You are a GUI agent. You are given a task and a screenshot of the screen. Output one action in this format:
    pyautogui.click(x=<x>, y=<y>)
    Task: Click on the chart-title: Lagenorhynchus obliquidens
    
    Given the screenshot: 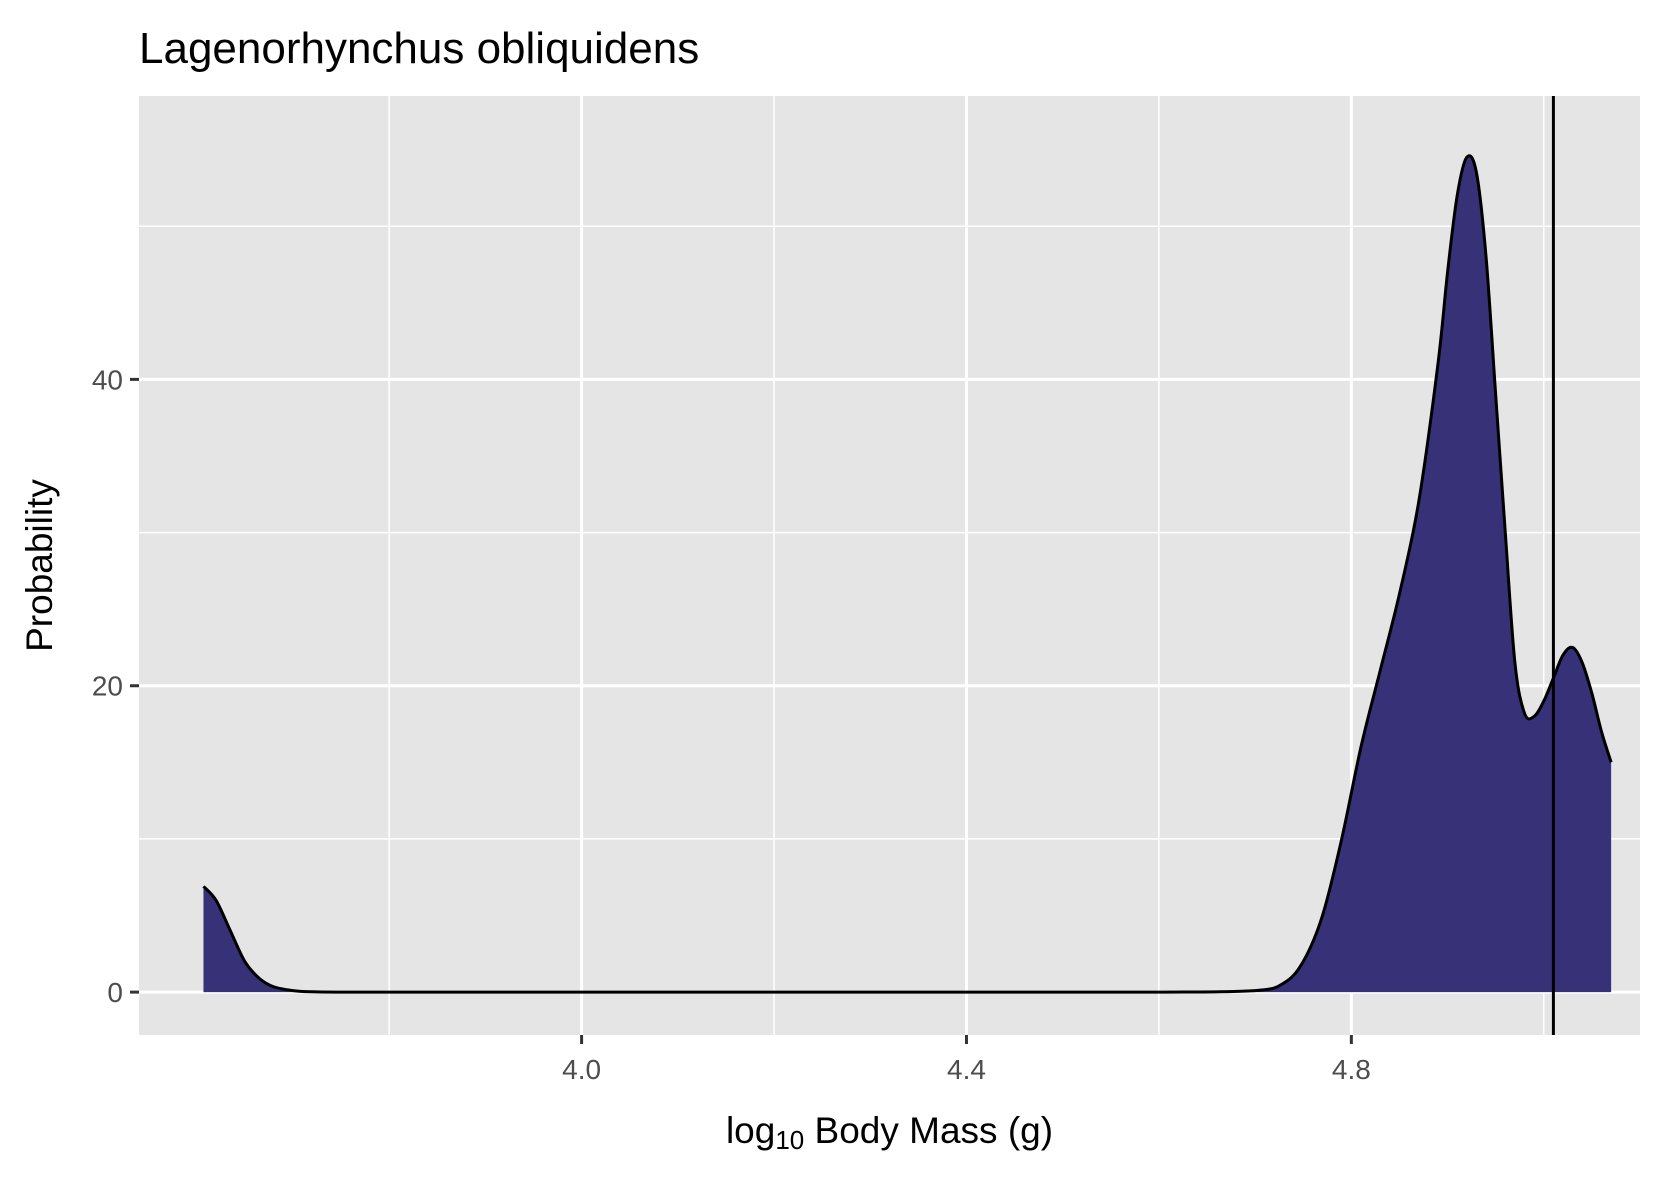 What is the action you would take?
    pyautogui.click(x=419, y=48)
    